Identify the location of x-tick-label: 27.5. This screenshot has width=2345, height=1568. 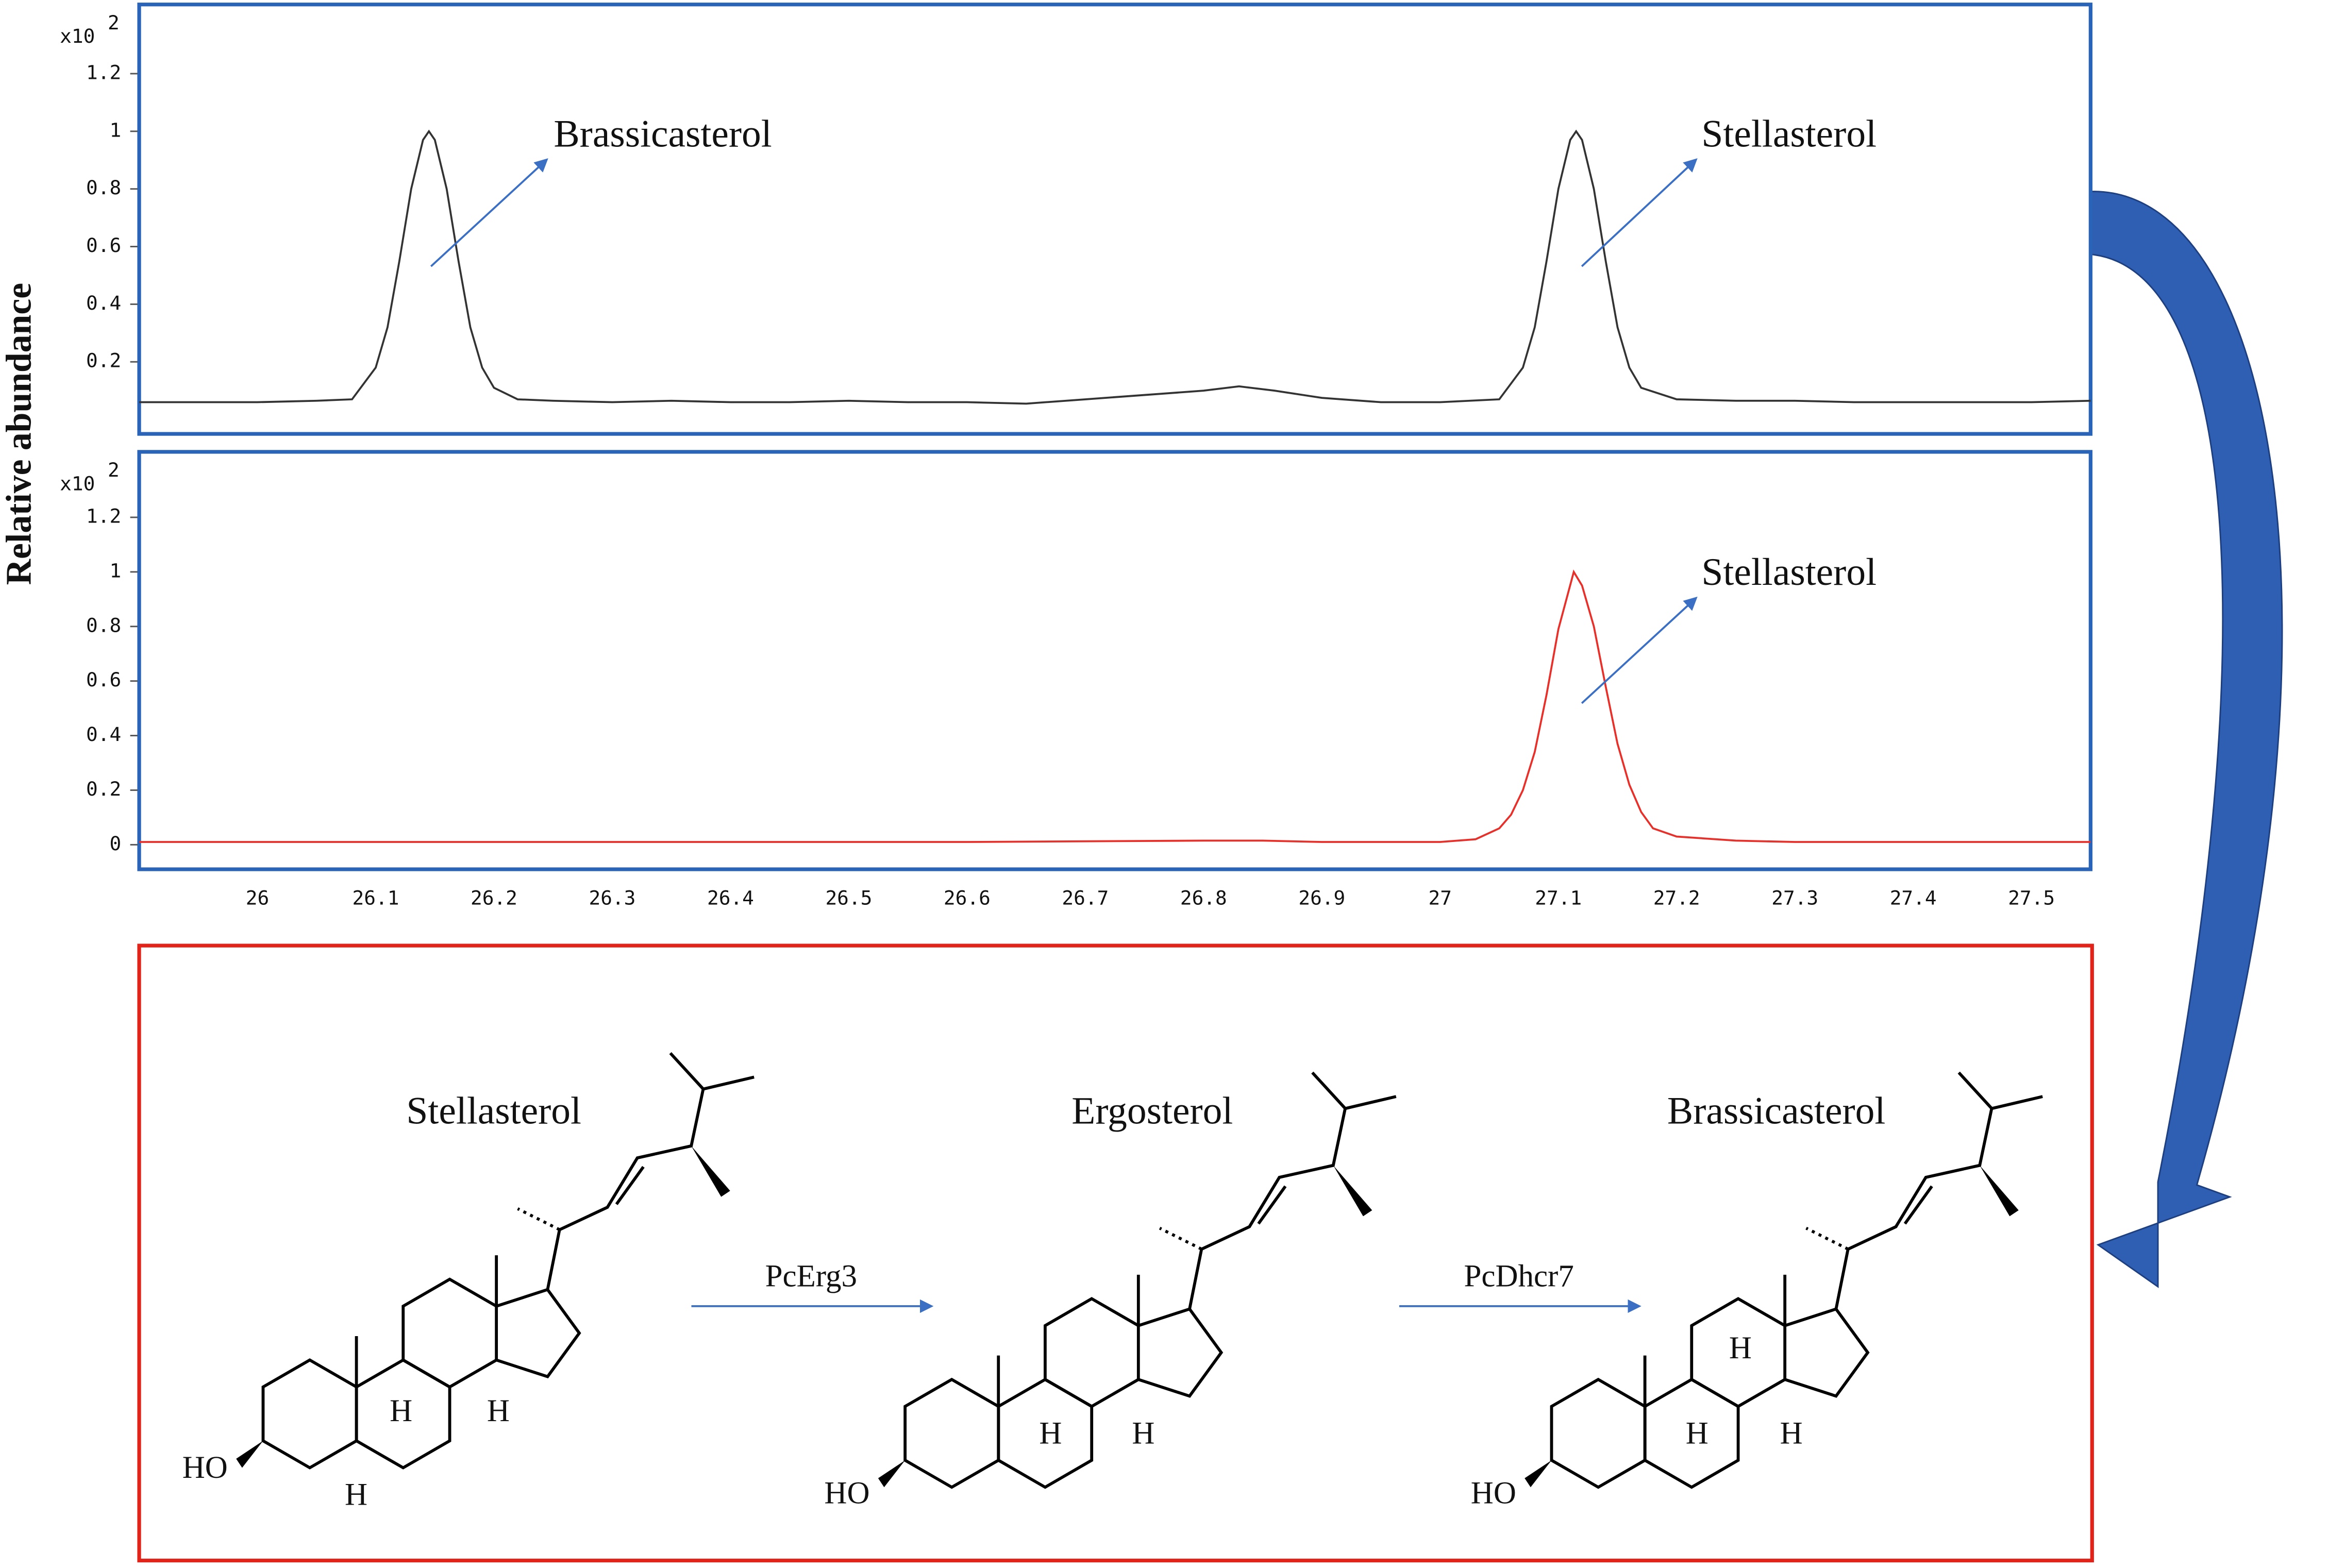
(2031, 898).